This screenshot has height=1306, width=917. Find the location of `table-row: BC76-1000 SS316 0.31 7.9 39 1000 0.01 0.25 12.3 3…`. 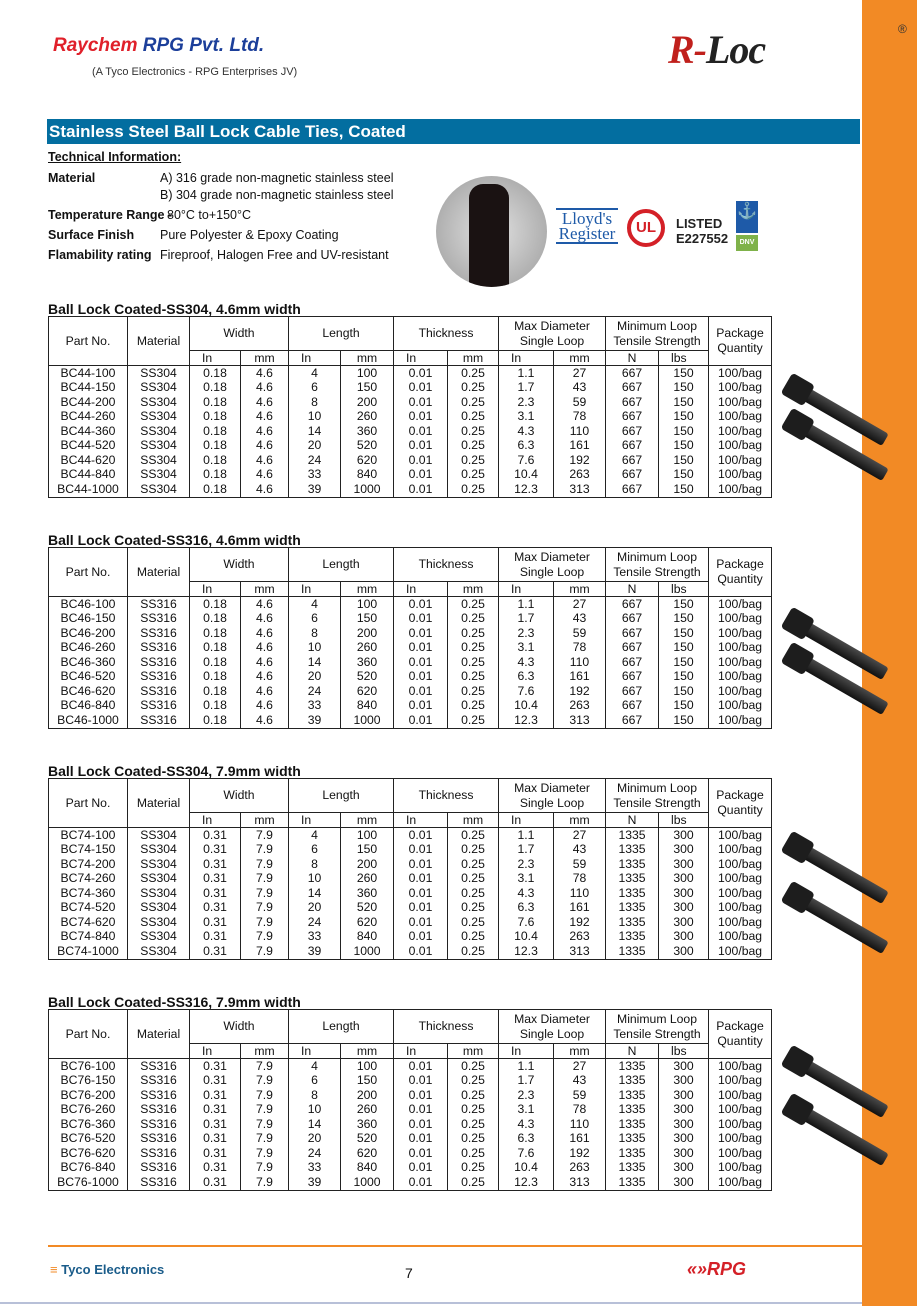

table-row: BC76-1000 SS316 0.31 7.9 39 1000 0.01 0.25 12.3 3… is located at coordinates (410, 1183).